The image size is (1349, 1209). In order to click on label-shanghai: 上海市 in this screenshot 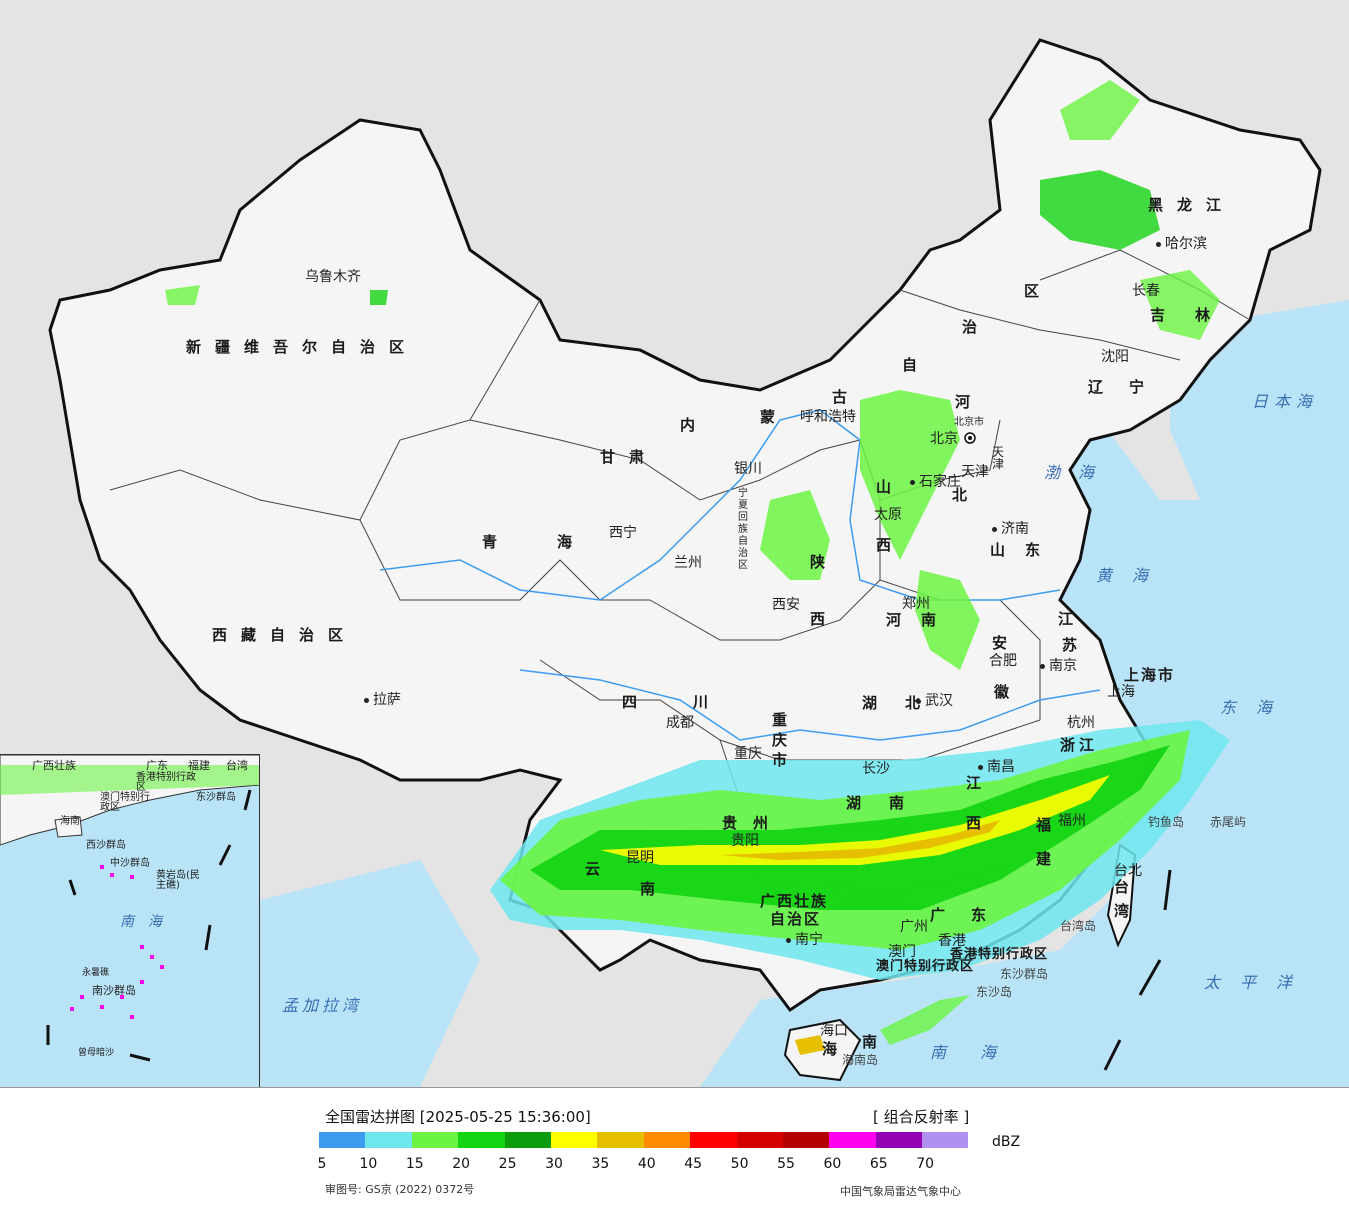, I will do `click(1150, 675)`.